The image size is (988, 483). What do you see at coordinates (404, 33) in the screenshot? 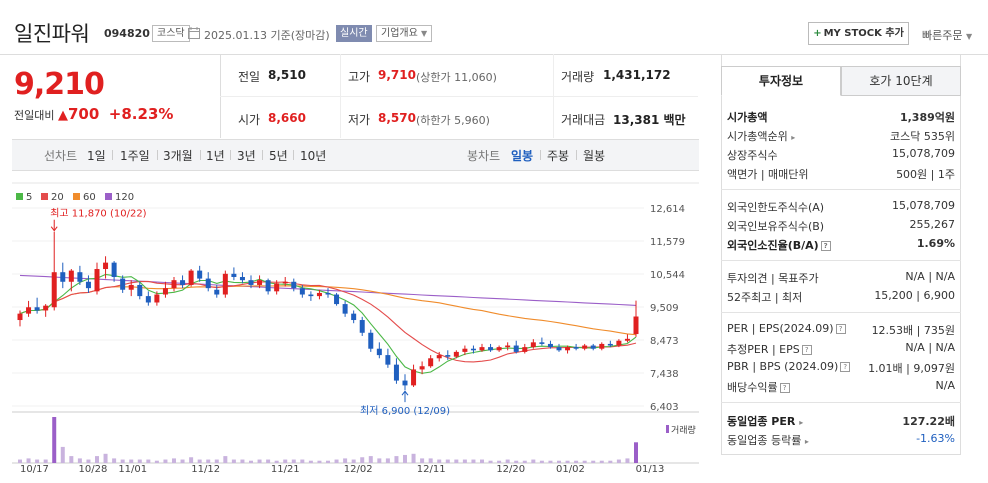
I see `company-overview-button: 기업개요 ▼` at bounding box center [404, 33].